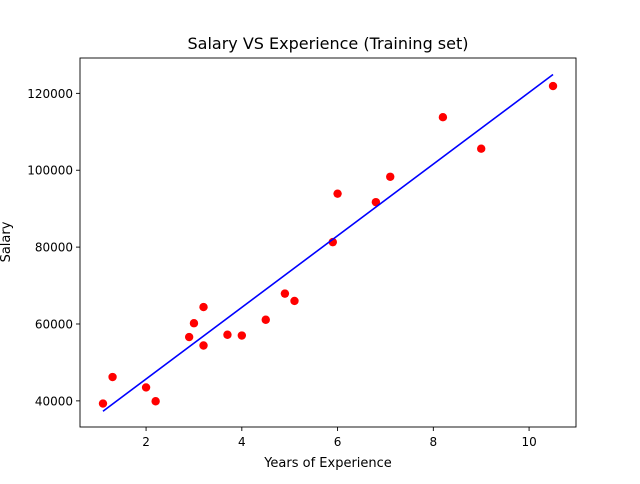 This screenshot has height=484, width=640. I want to click on y-tick-label: 40000, so click(54, 401).